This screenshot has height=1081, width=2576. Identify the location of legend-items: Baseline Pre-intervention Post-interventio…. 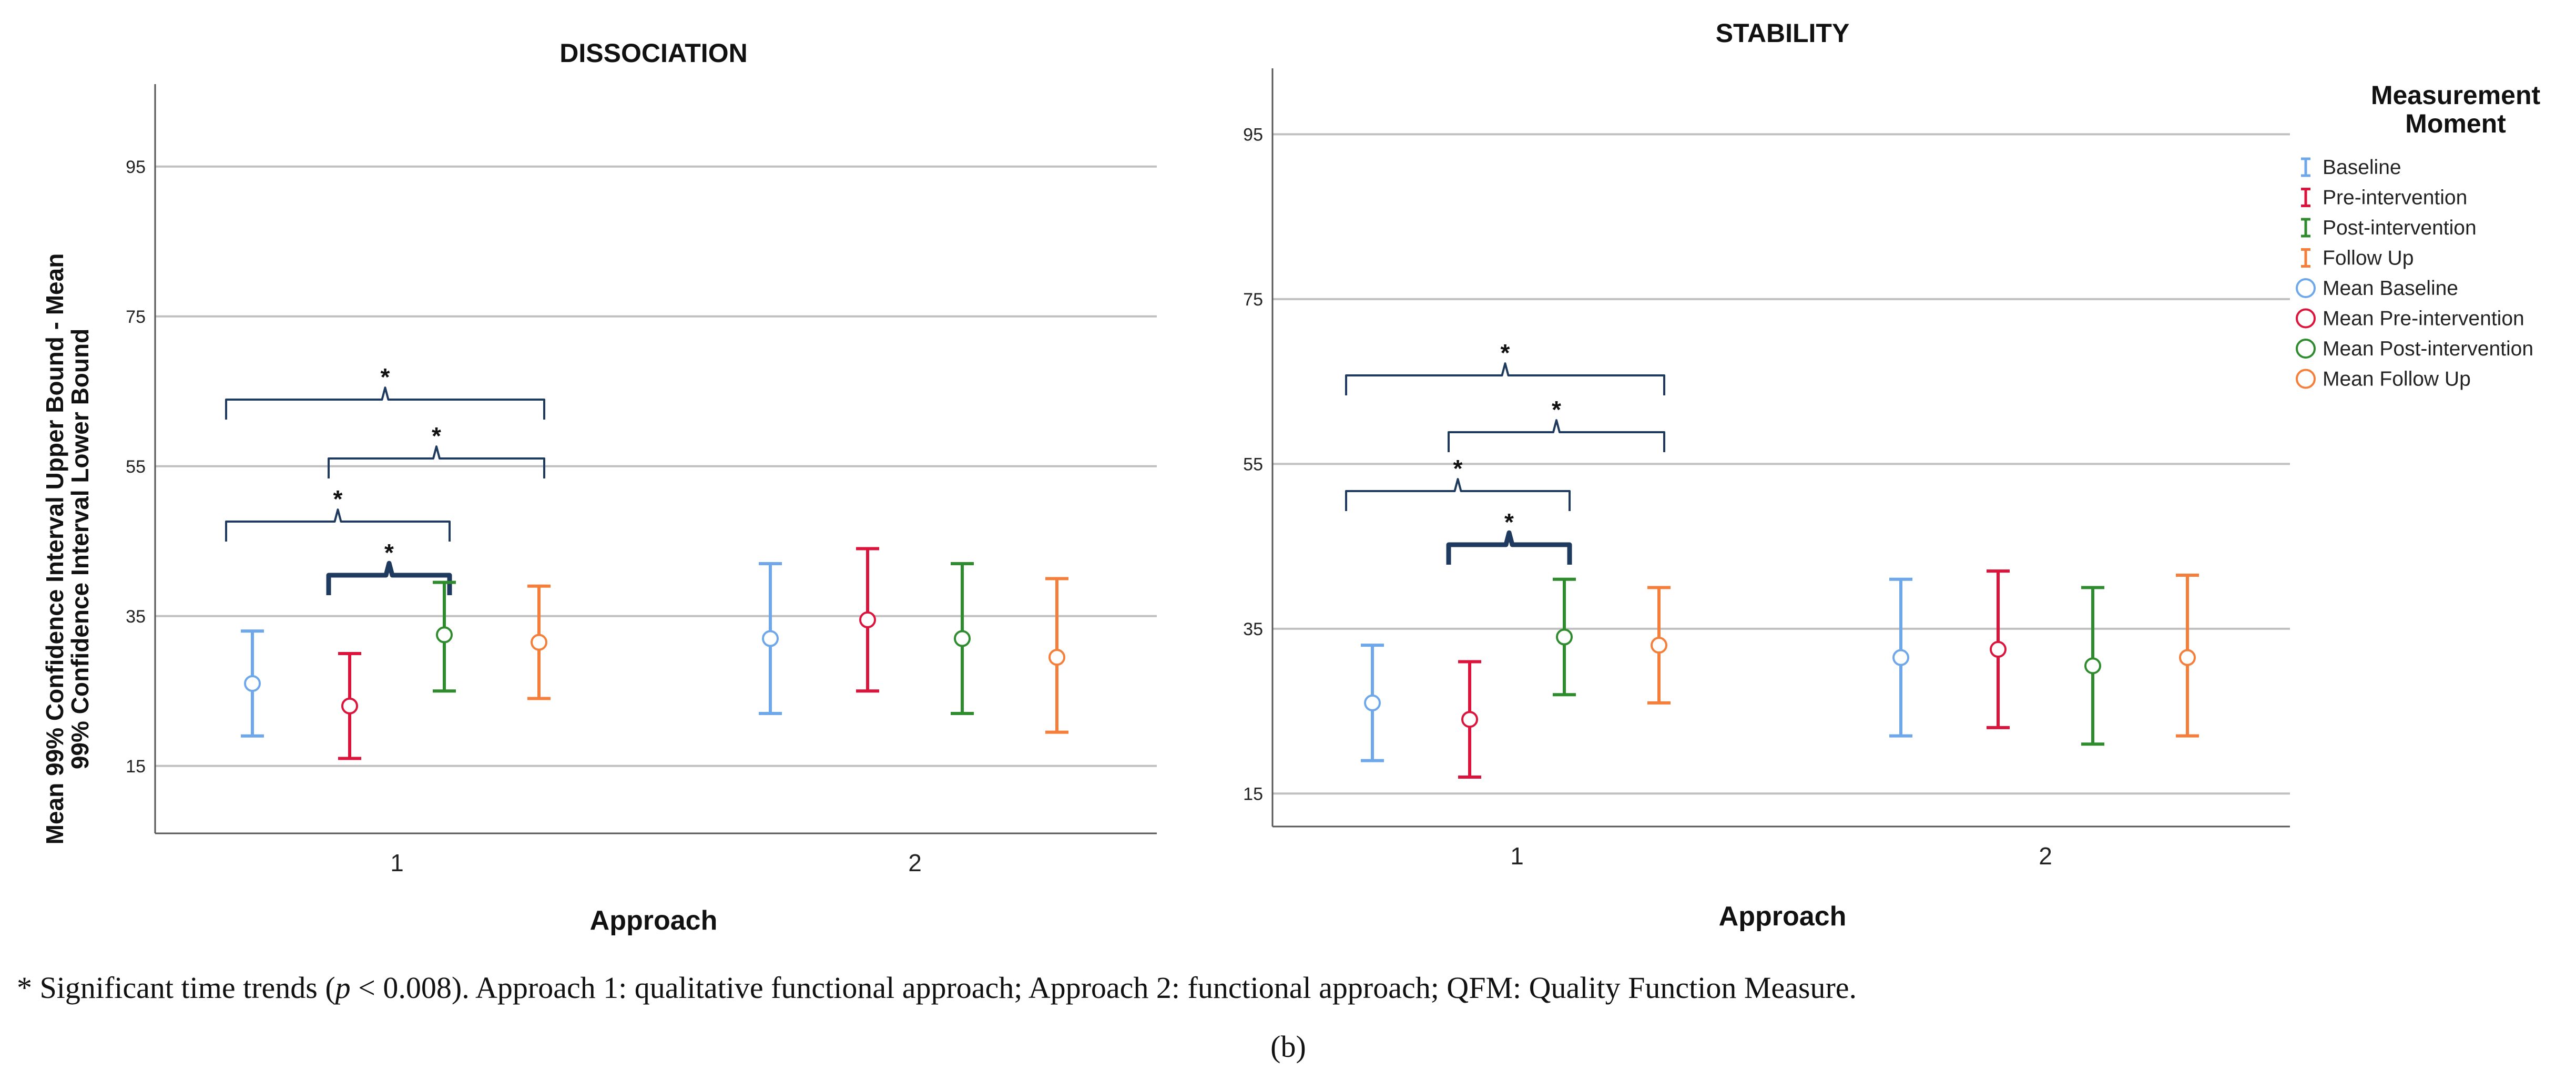
(2414, 273).